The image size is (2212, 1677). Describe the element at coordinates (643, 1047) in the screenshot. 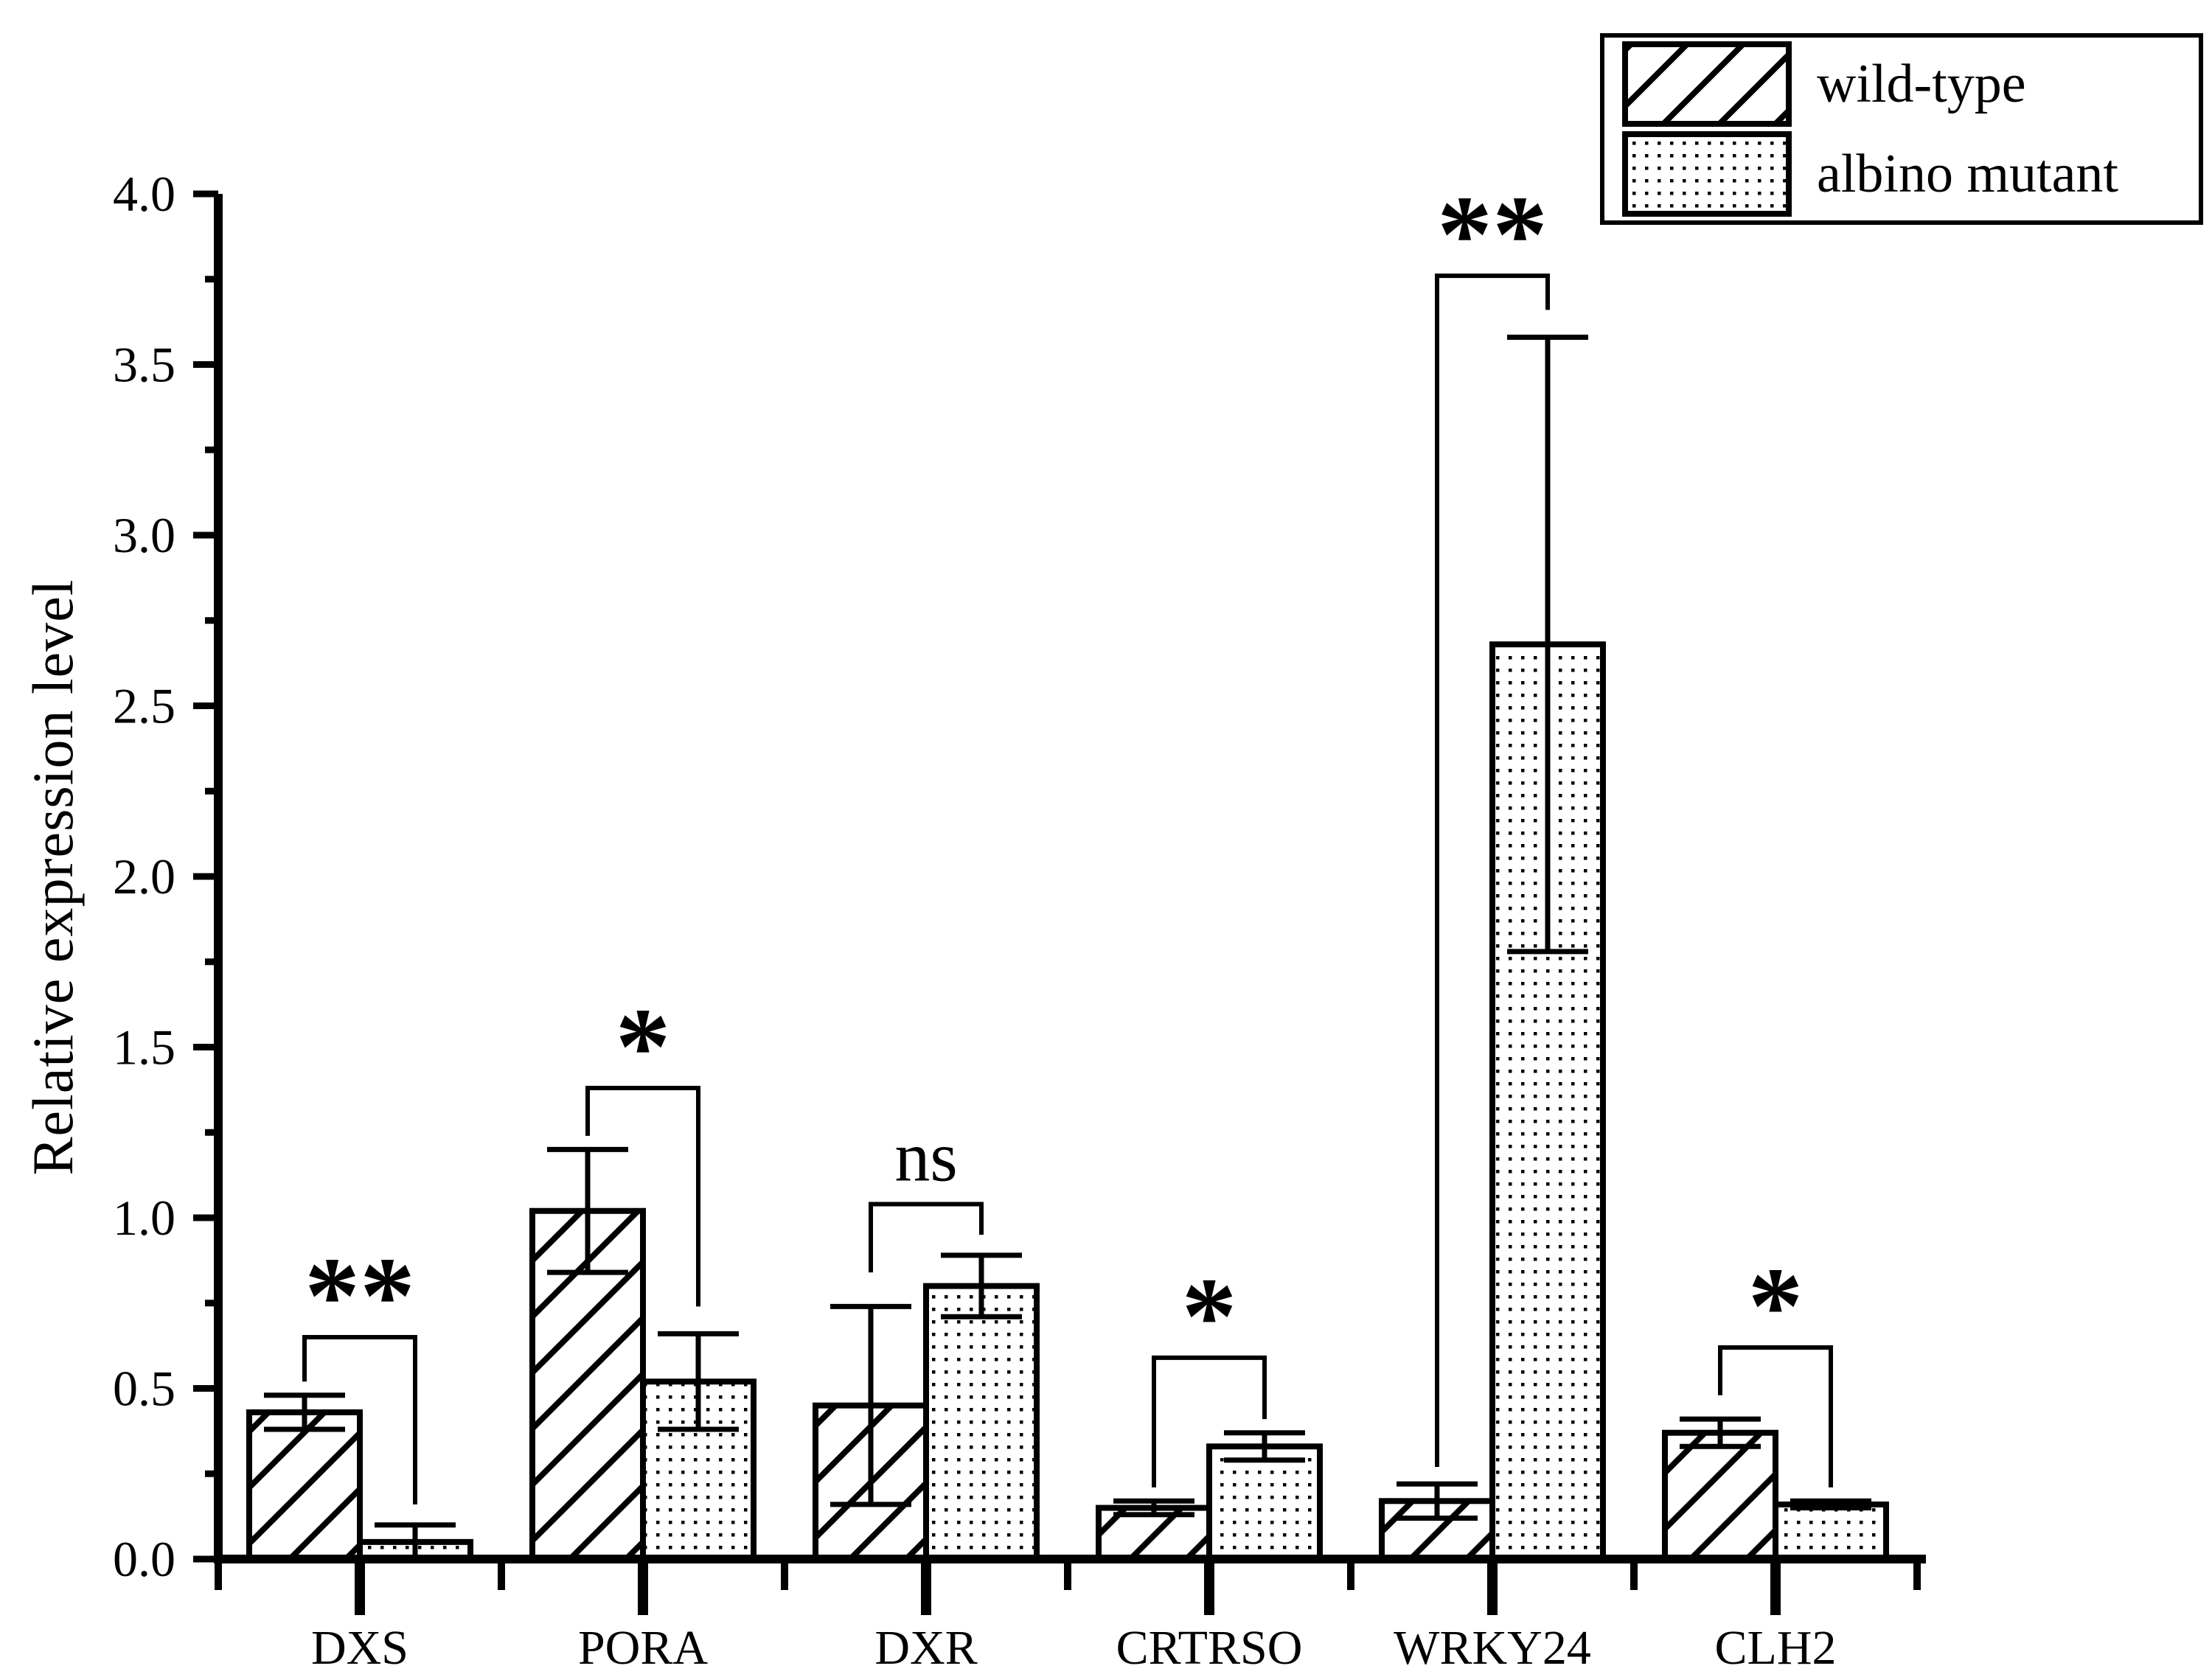

I see `significance-label-PORA: *` at that location.